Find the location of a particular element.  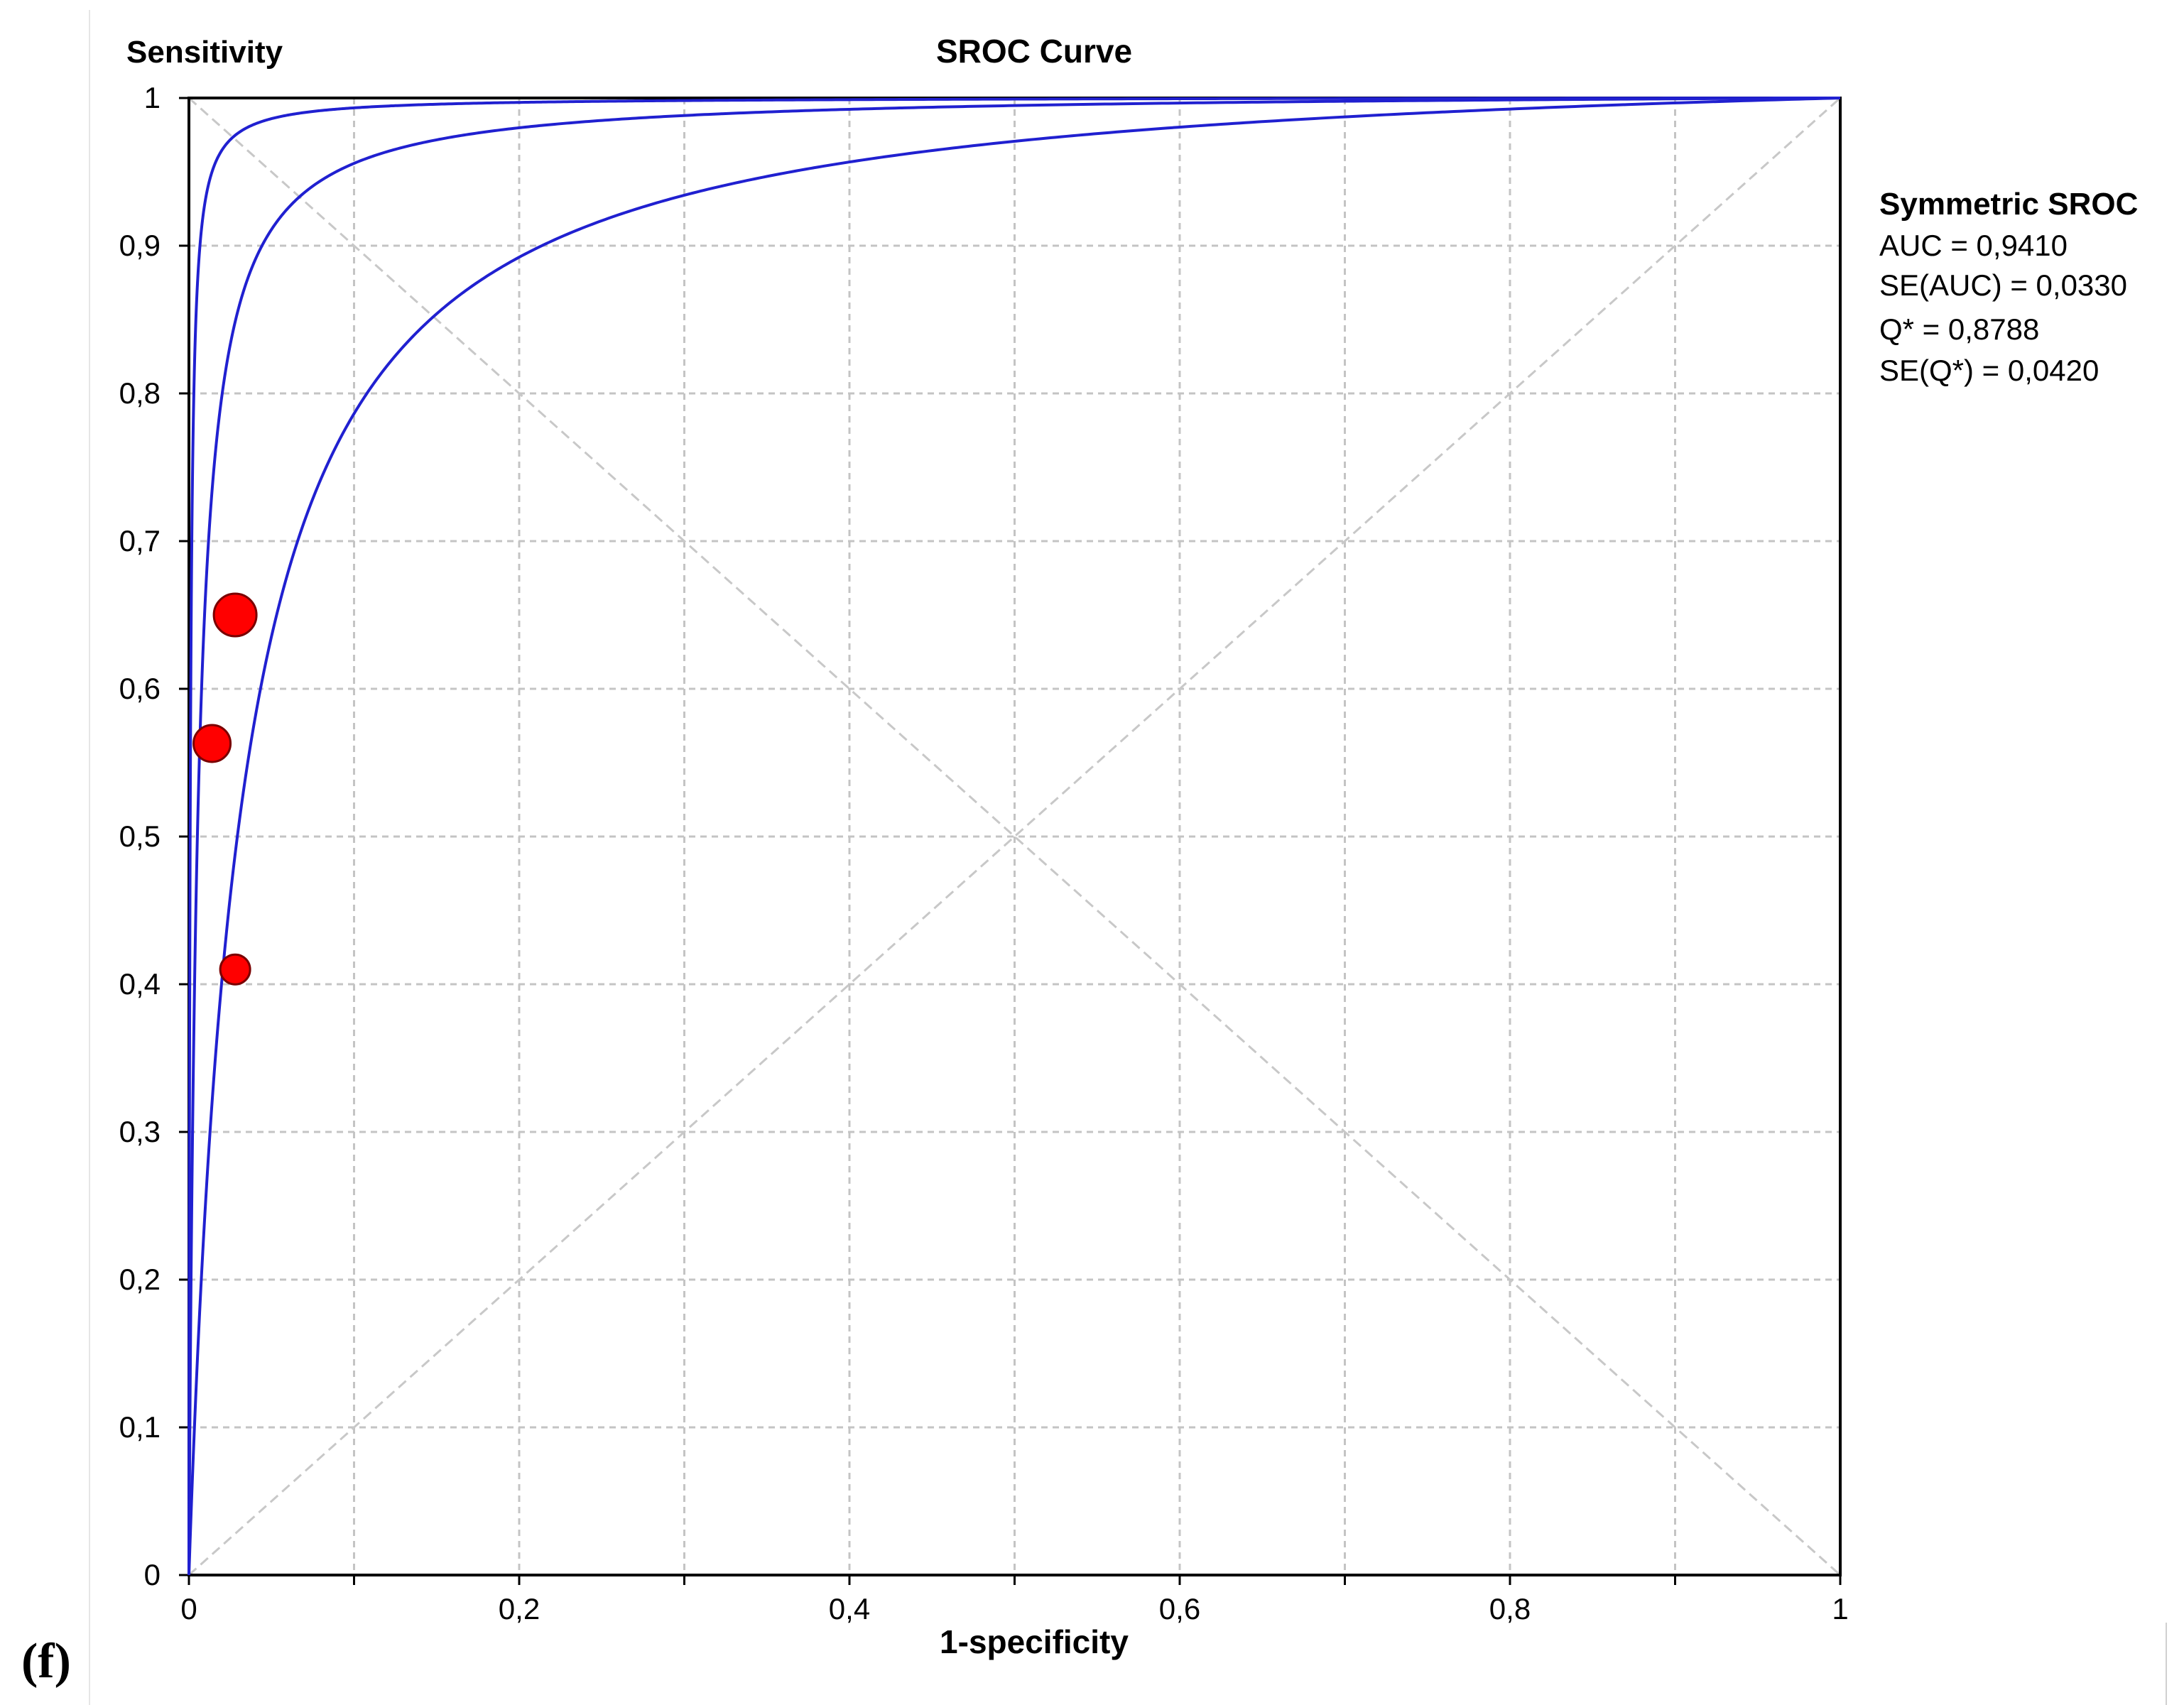

y-tick-label-3: 0,3 is located at coordinates (140, 1131).